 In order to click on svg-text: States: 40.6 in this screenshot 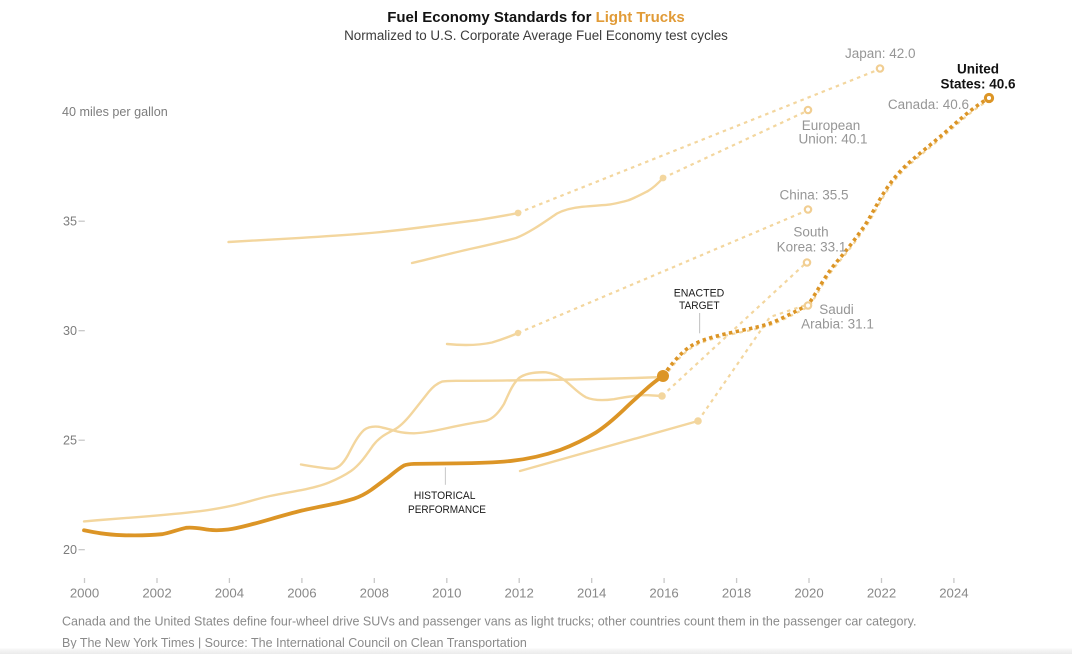, I will do `click(978, 84)`.